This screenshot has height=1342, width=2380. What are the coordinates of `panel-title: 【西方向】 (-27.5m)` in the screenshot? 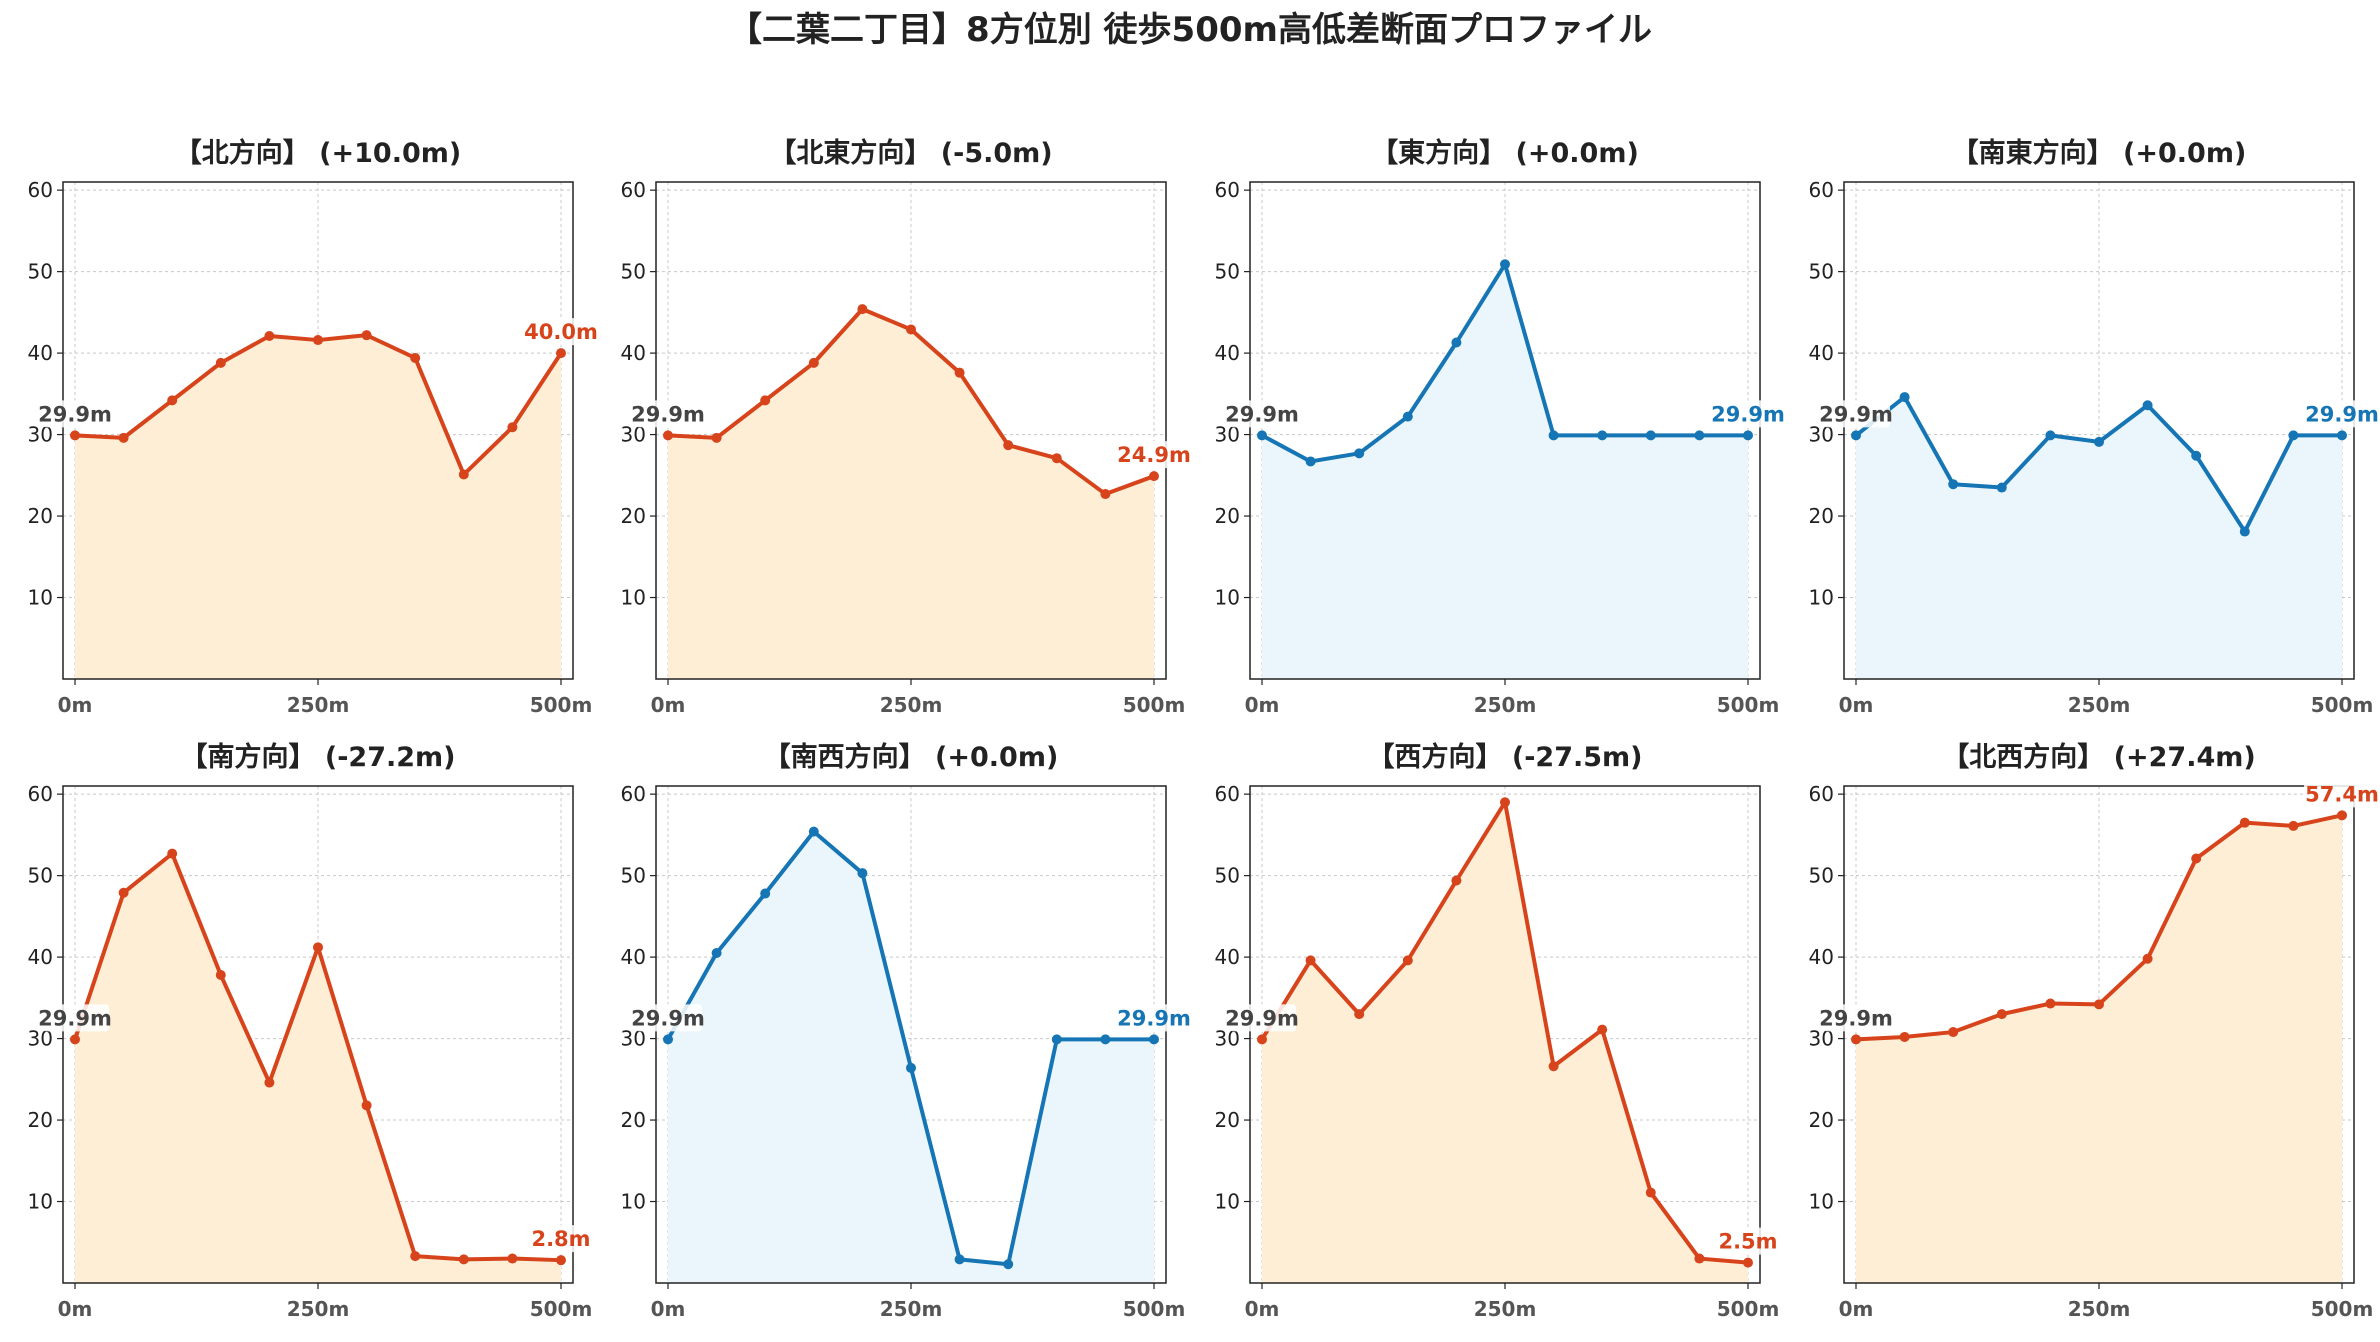 It's located at (1504, 757).